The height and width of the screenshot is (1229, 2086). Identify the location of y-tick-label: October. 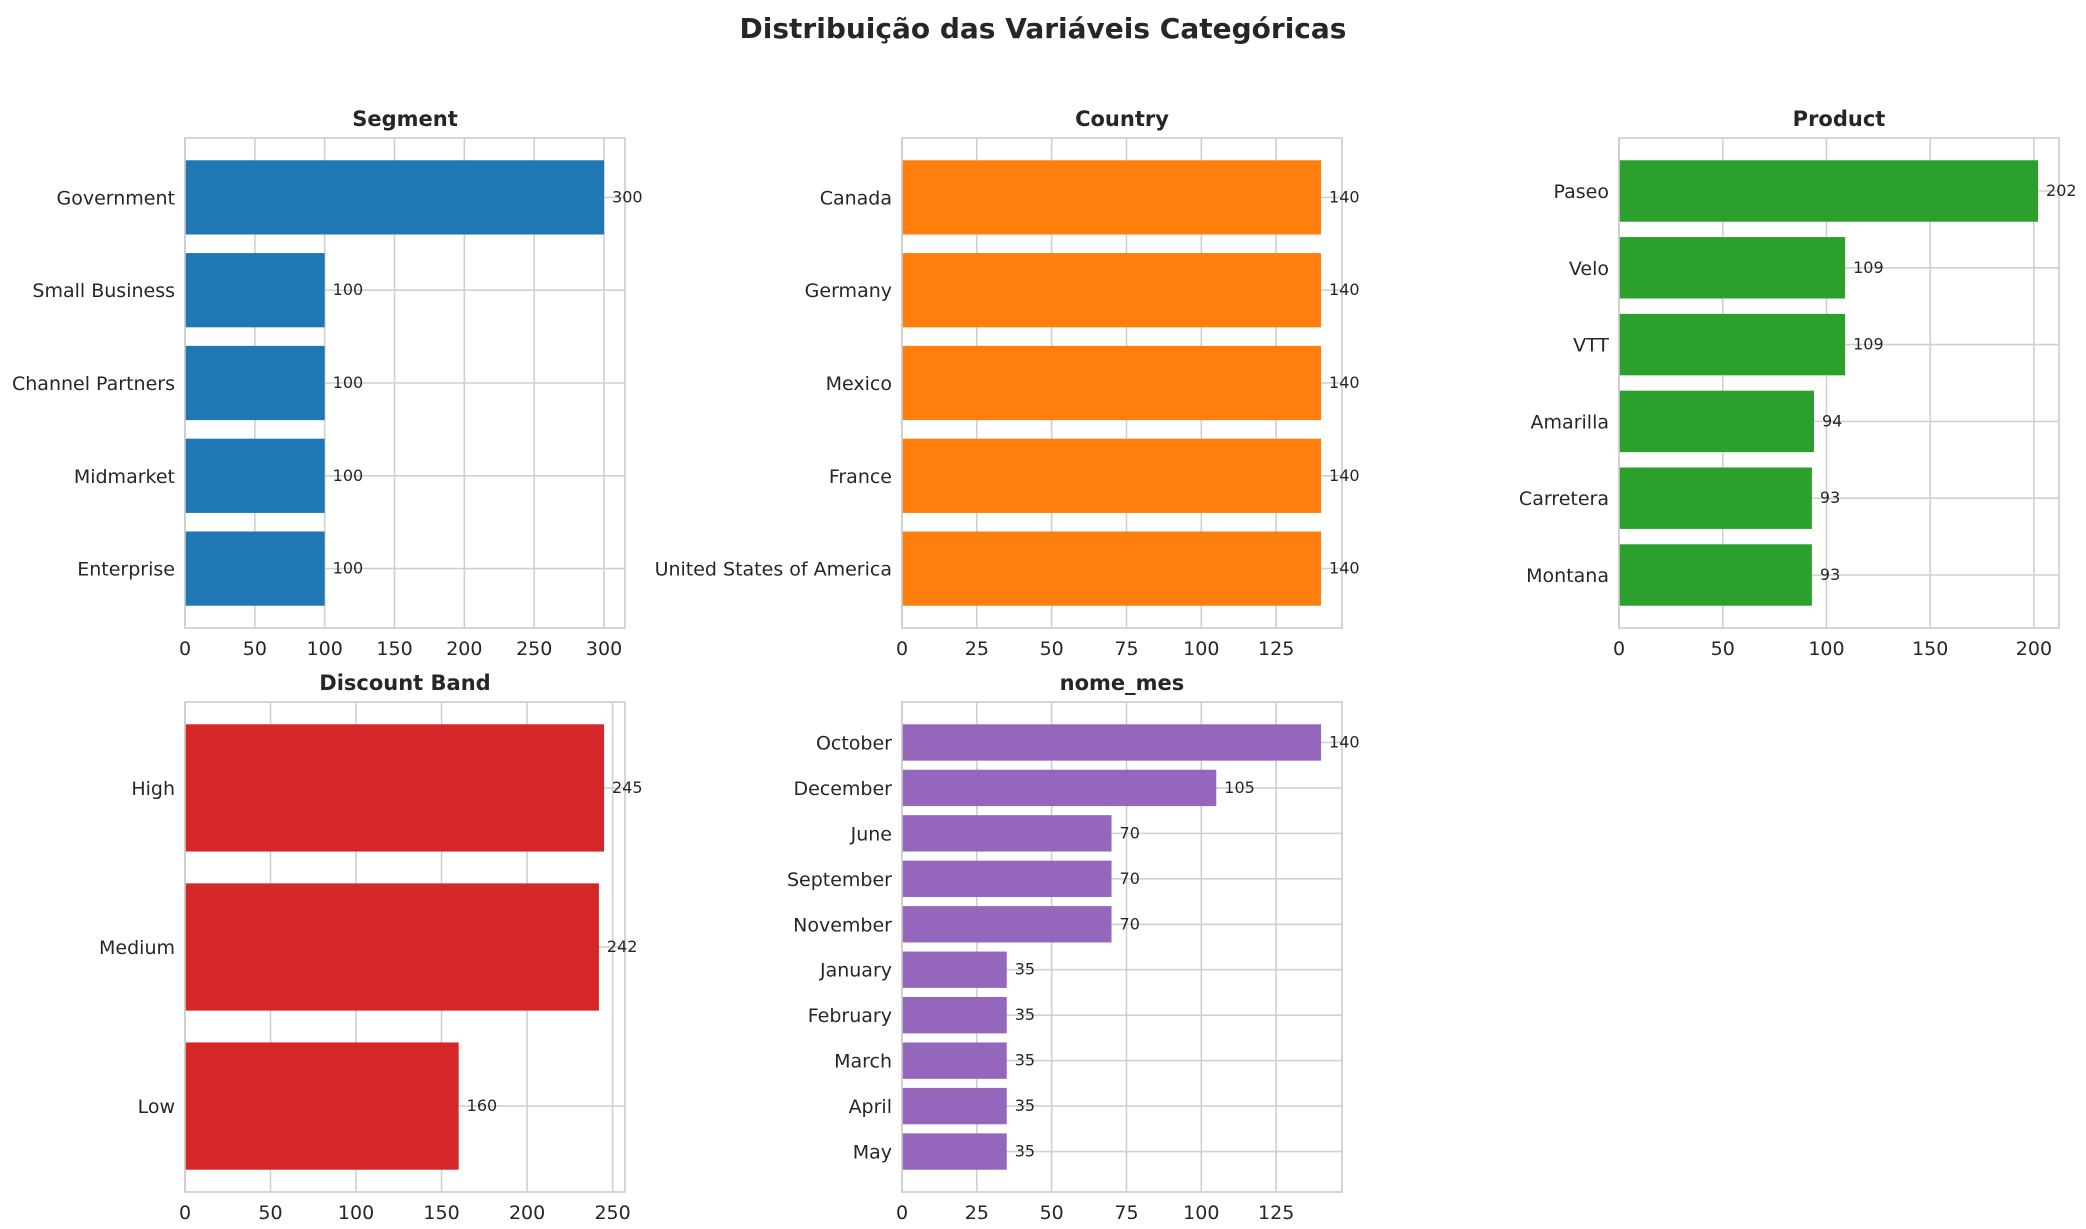
(854, 743).